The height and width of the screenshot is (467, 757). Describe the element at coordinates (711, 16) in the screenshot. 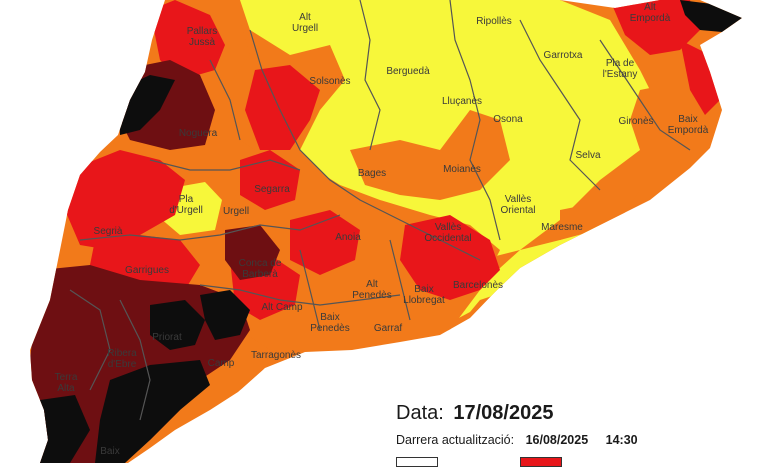

I see `zone-very-high-alt-emporda` at that location.